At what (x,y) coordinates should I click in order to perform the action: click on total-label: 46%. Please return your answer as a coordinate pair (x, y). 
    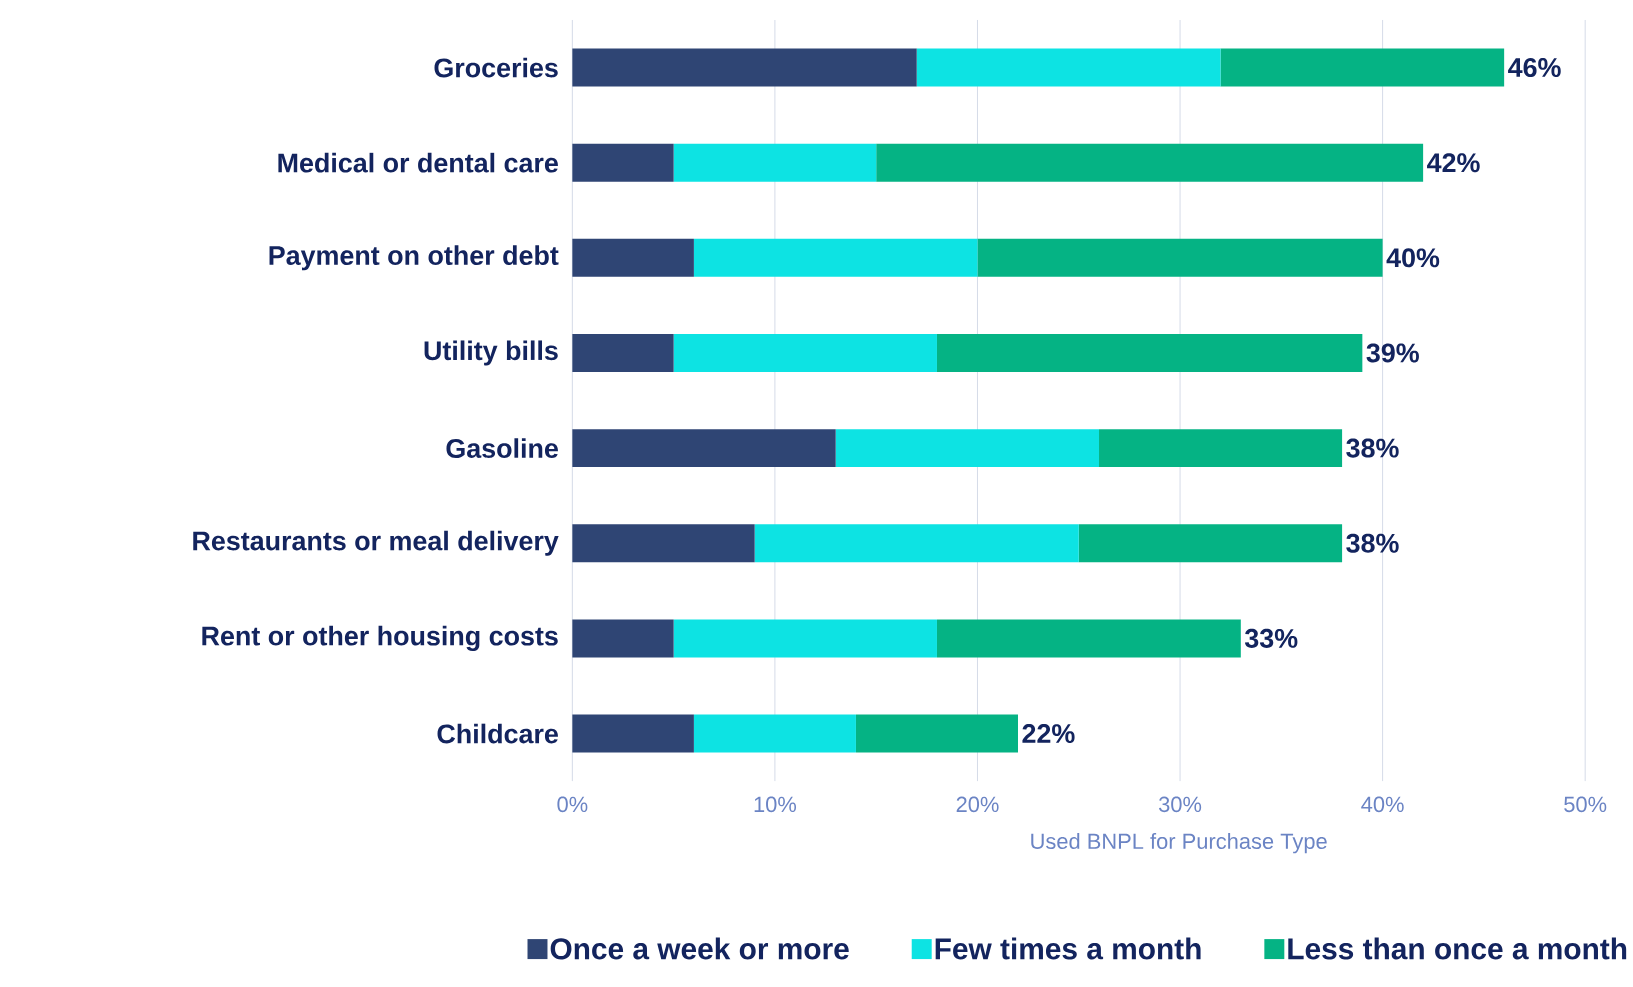
    Looking at the image, I should click on (1534, 68).